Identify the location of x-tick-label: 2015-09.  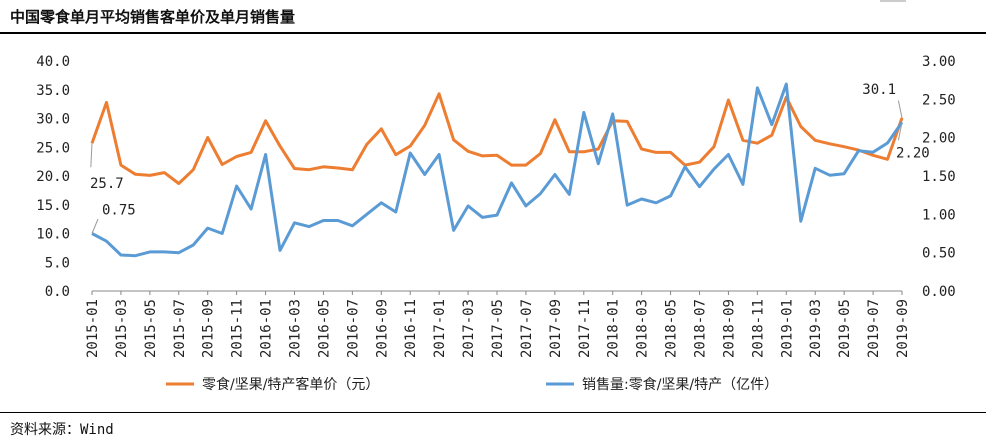
(209, 328).